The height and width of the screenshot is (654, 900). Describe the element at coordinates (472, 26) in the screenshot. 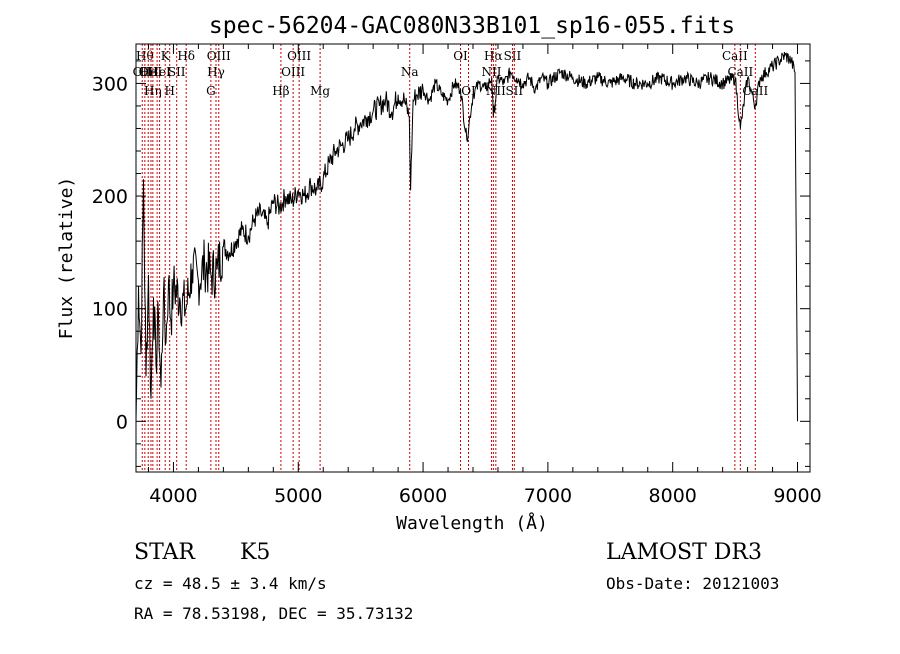

I see `chart-title: spec-56204-GAC080N33B101_sp16-055.fits` at that location.